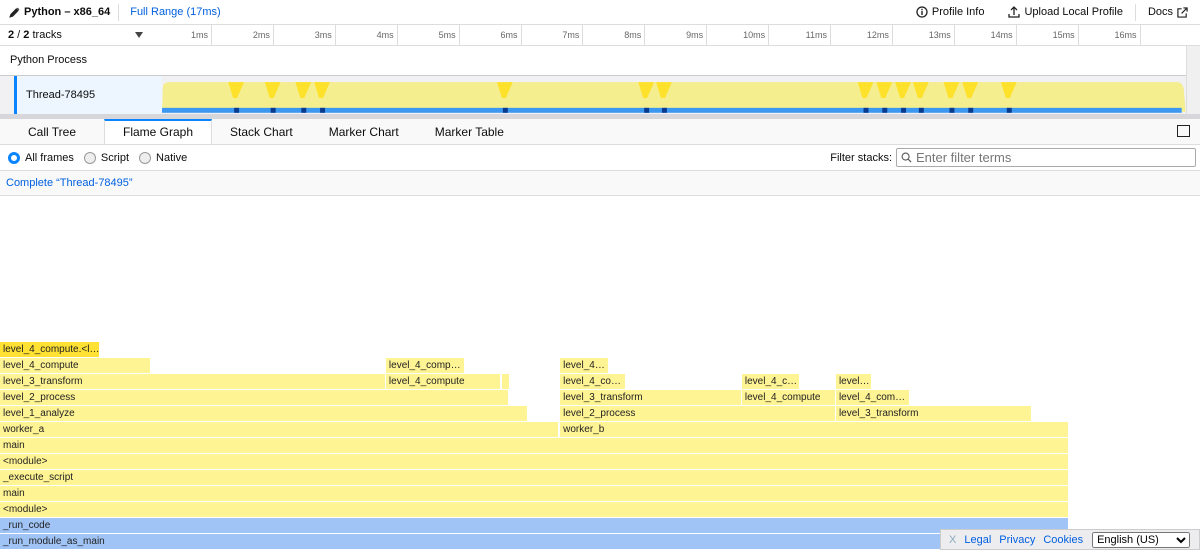  Describe the element at coordinates (676, 35) in the screenshot. I see `ruler-tick: 9ms` at that location.